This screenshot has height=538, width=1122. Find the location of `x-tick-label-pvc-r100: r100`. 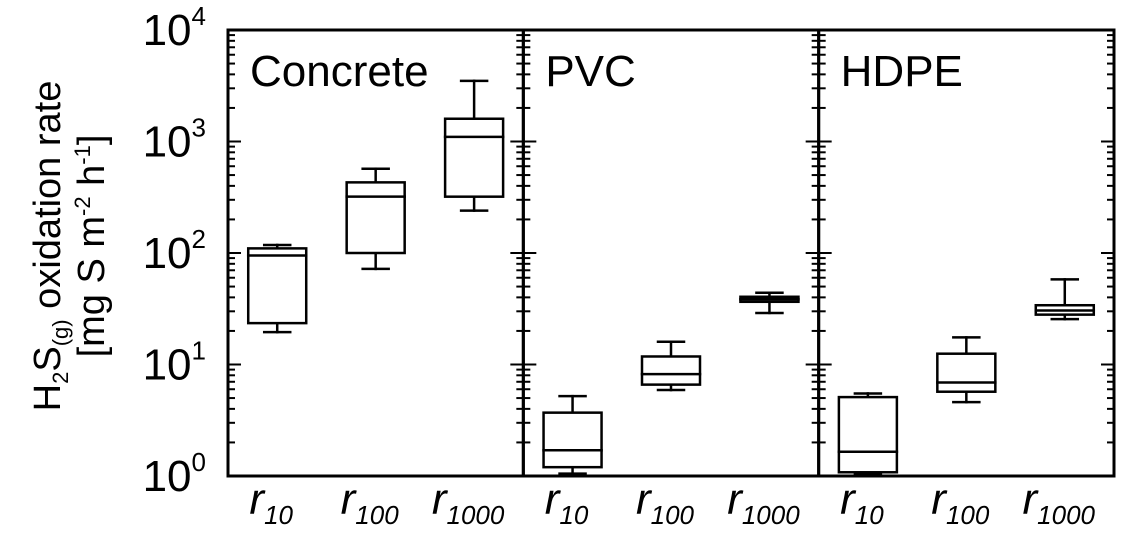

x-tick-label-pvc-r100: r100 is located at coordinates (665, 502).